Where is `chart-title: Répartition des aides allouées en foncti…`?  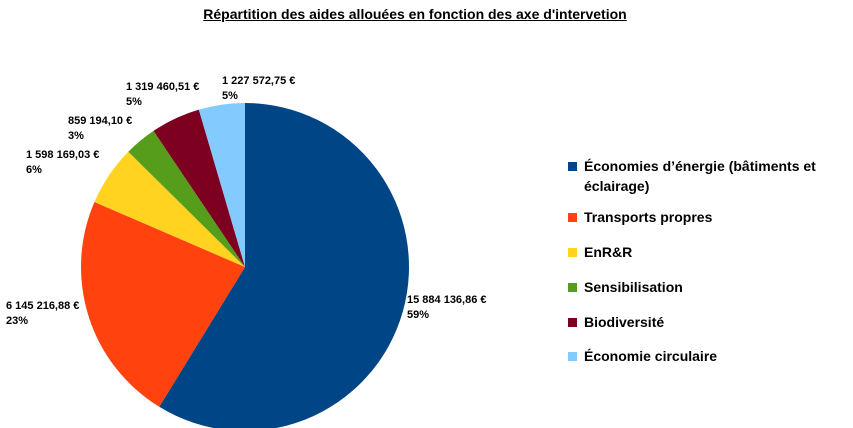 chart-title: Répartition des aides allouées en foncti… is located at coordinates (415, 14).